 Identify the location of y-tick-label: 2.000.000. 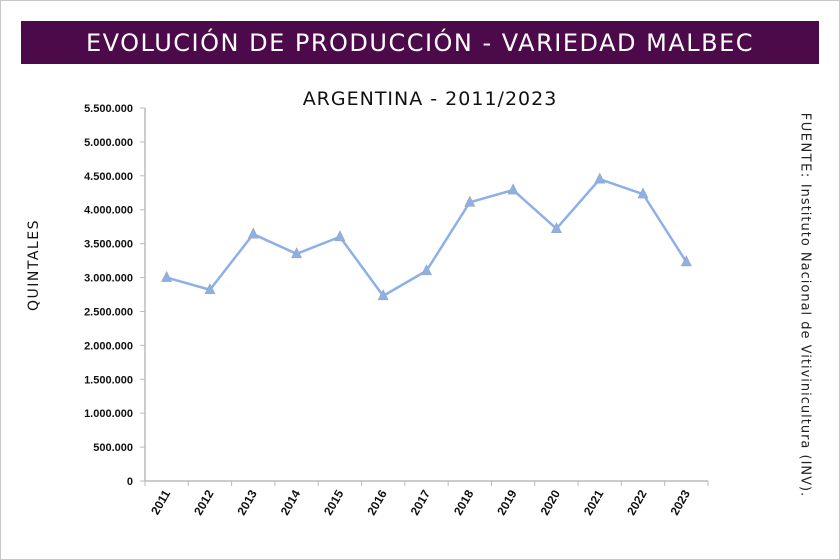
(108, 346).